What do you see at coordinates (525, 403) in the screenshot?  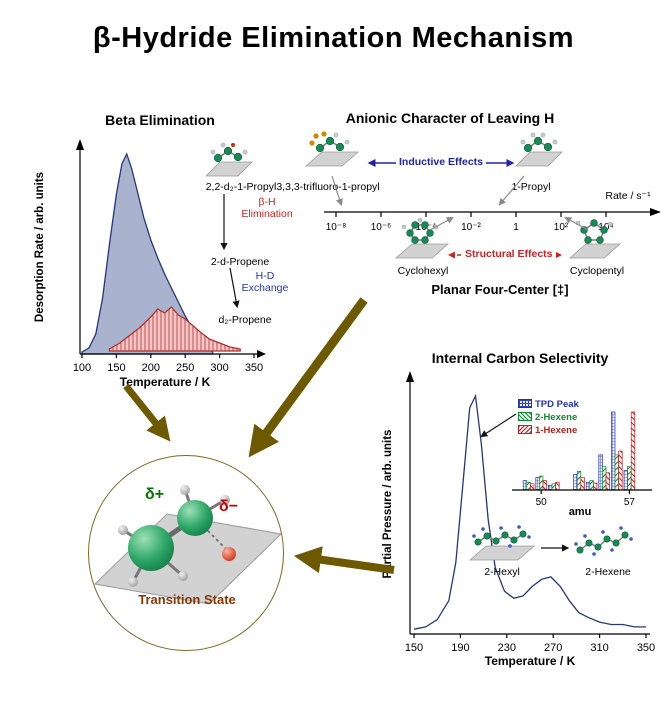 I see `tpd-peak-swatch-icon` at bounding box center [525, 403].